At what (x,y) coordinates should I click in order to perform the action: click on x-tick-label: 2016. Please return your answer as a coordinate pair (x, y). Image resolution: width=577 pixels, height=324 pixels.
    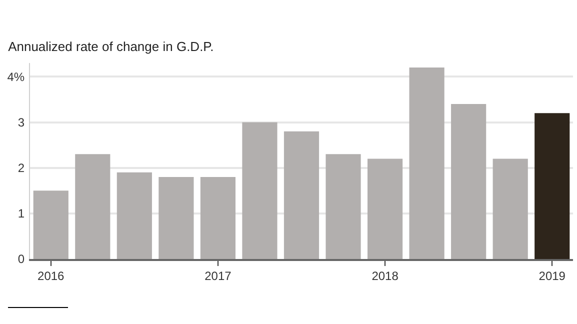
    Looking at the image, I should click on (51, 276).